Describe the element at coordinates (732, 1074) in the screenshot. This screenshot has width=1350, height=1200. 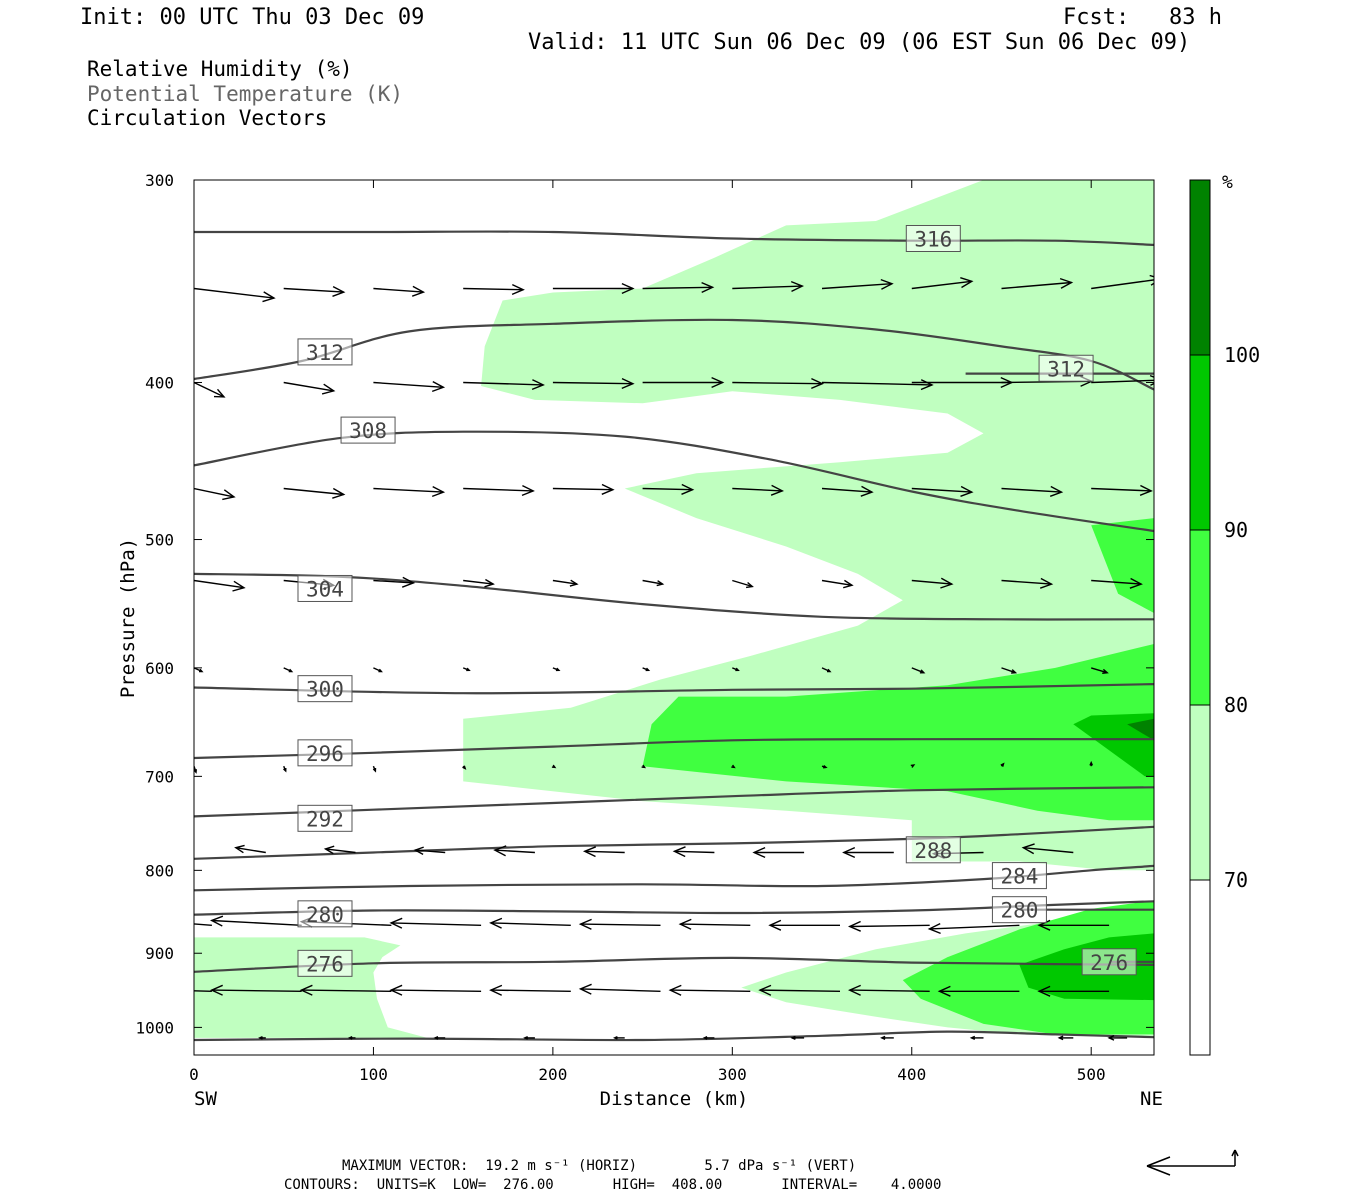
I see `x-tick-label: 300` at that location.